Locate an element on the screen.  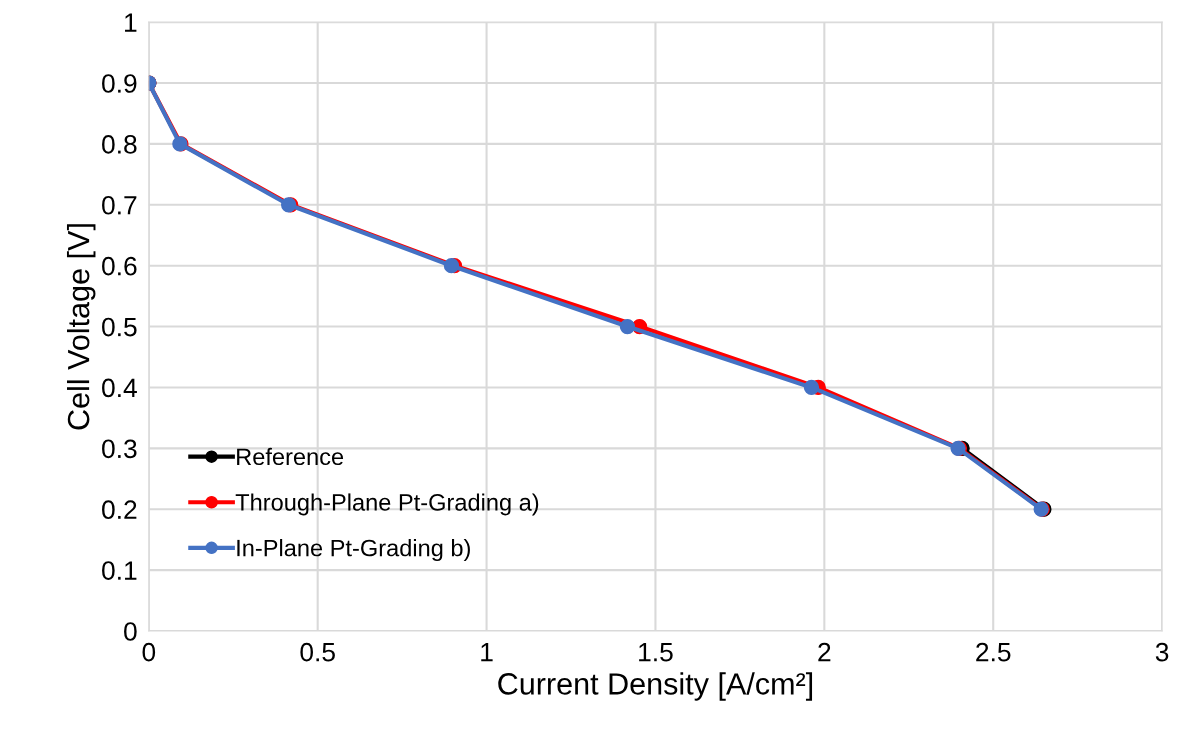
y-tick-label: 0 is located at coordinates (130, 631).